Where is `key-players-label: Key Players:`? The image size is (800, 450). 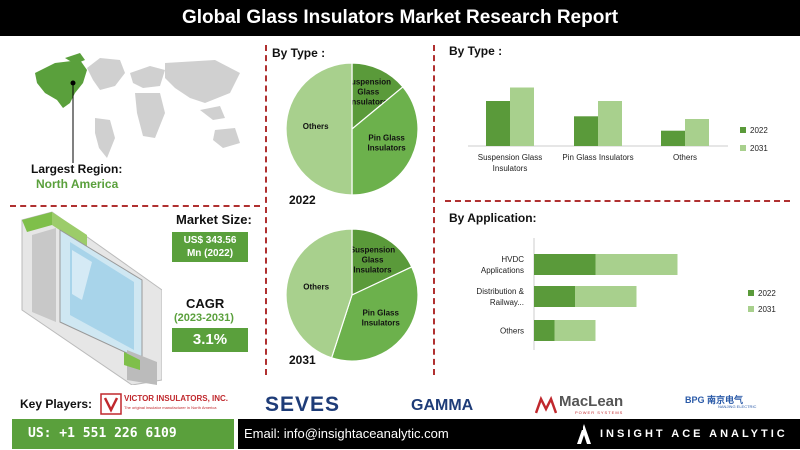 key-players-label: Key Players: is located at coordinates (56, 404).